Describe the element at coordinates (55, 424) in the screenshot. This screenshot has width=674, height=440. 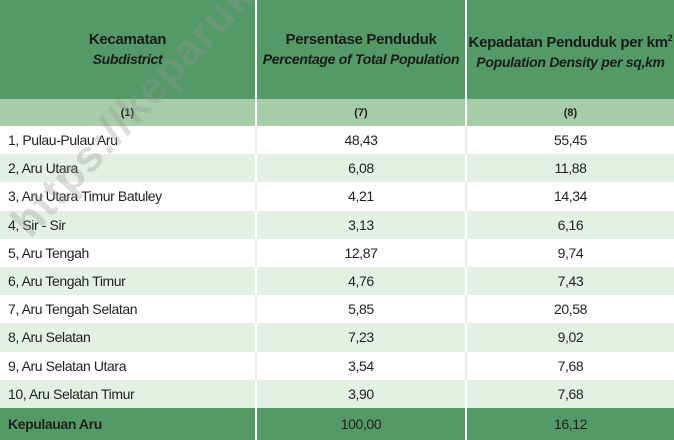
I see `total-label: Kepulauan Aru` at that location.